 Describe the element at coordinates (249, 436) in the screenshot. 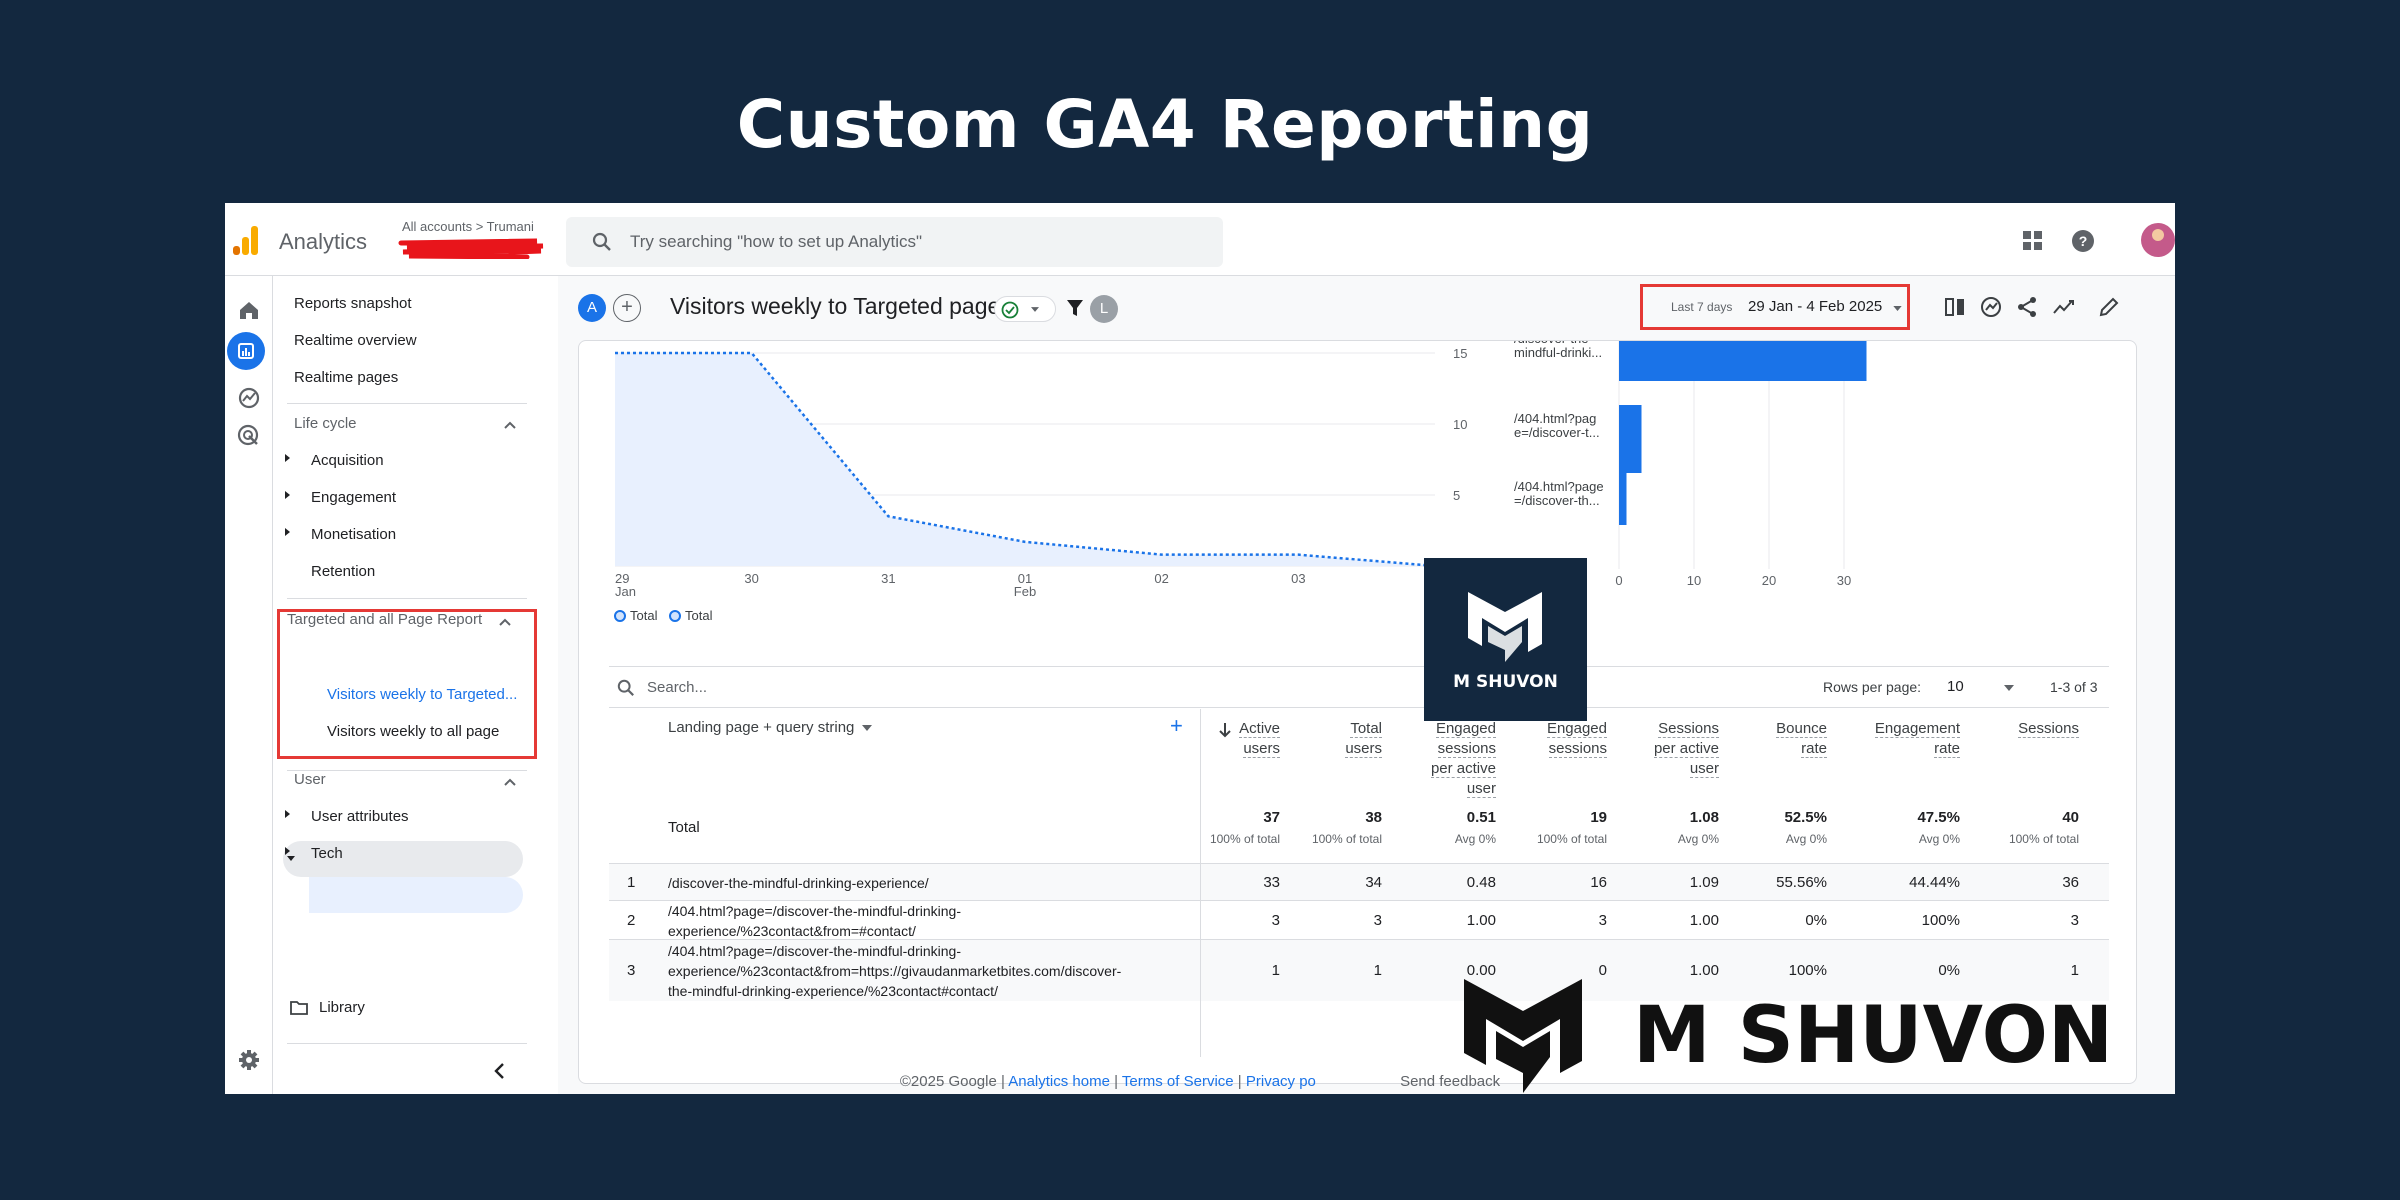

I see `advertising-icon` at that location.